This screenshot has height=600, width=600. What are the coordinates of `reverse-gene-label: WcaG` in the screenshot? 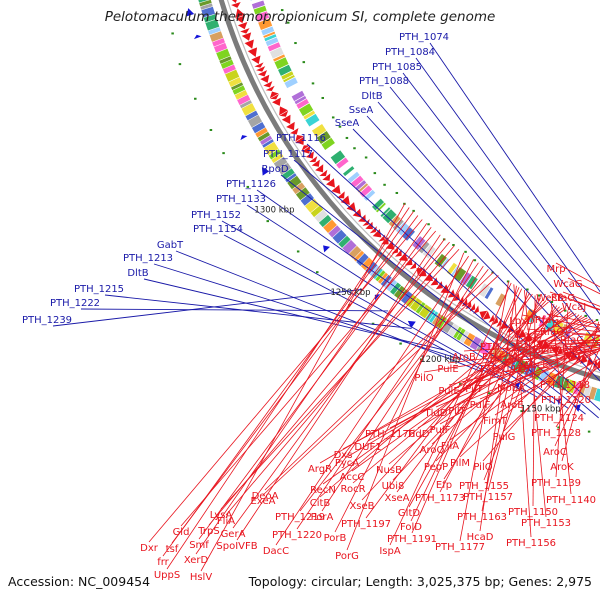 It's located at (567, 284).